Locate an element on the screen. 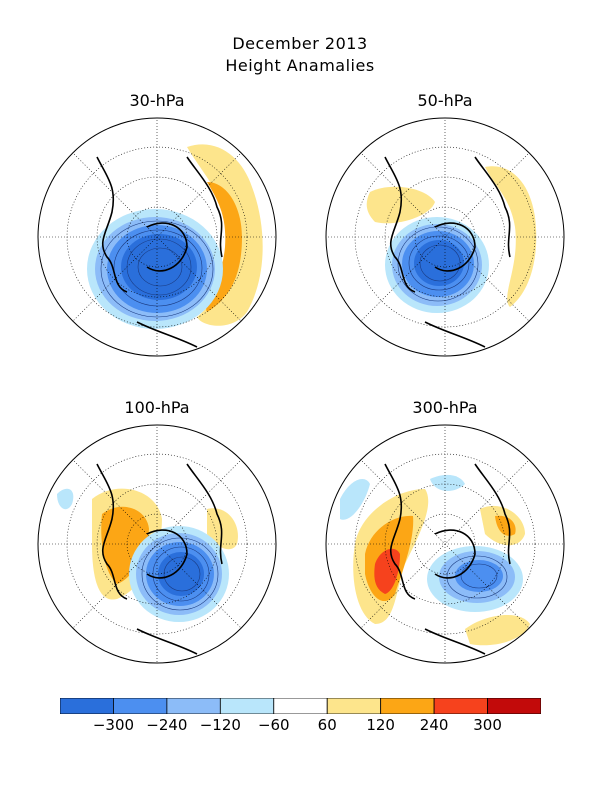 The image size is (600, 800). map-panel-100hpa: 100-hPa is located at coordinates (157, 531).